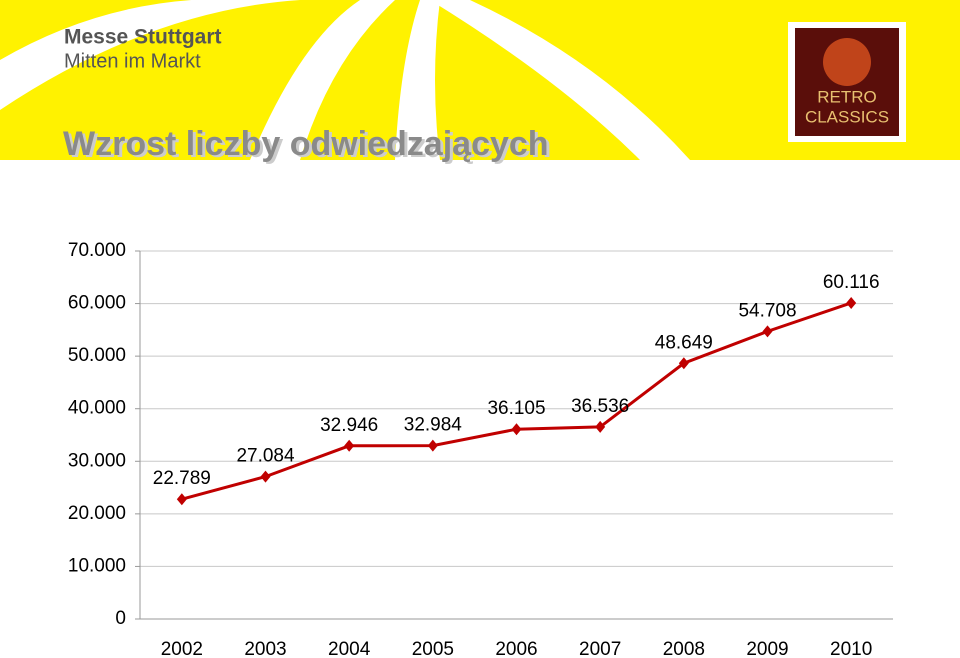 The image size is (960, 658). Describe the element at coordinates (182, 648) in the screenshot. I see `x-tick-label: 2002` at that location.